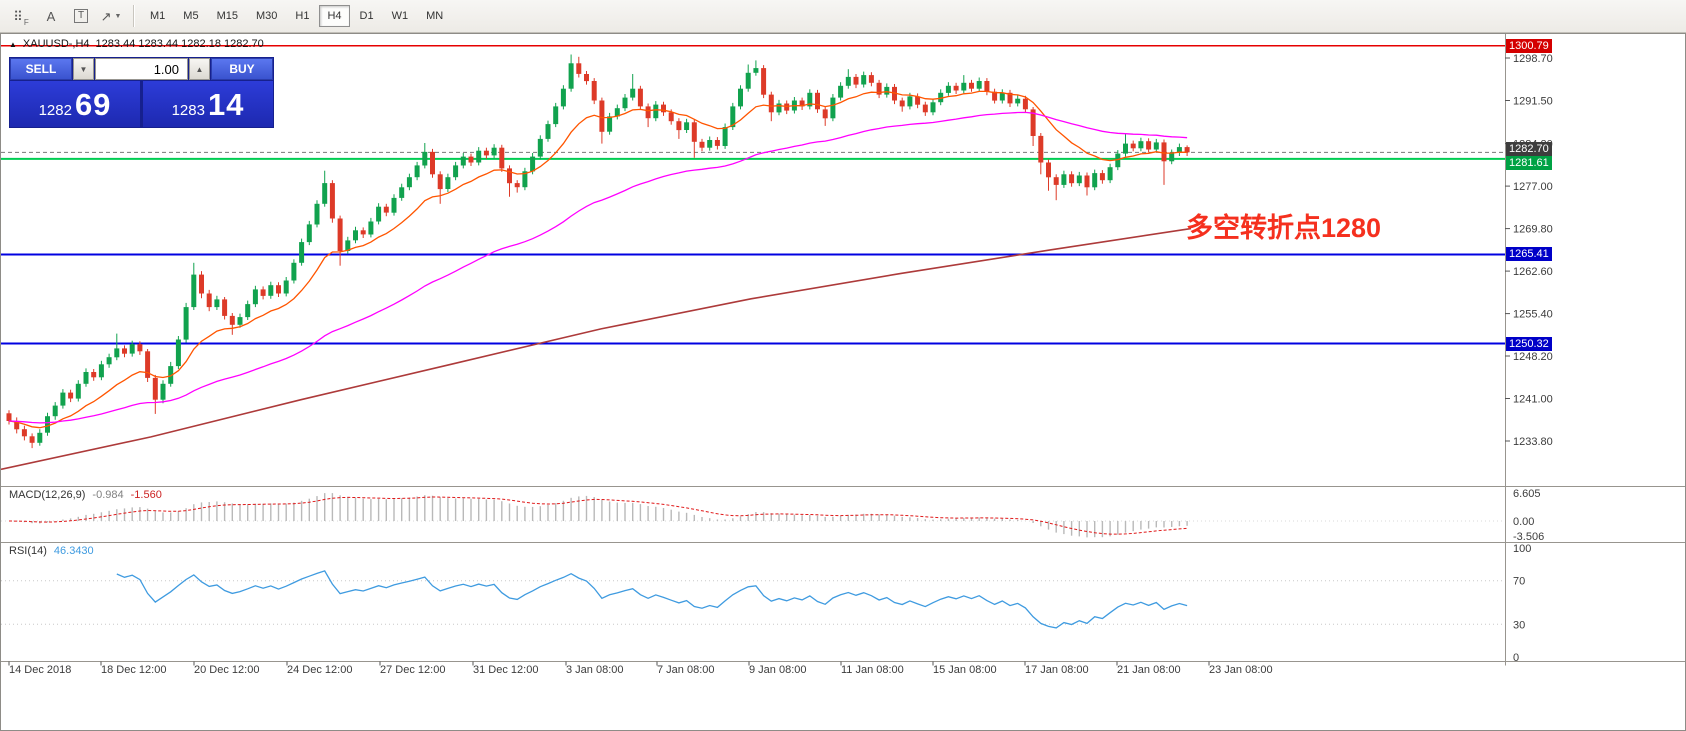 Image resolution: width=1686 pixels, height=731 pixels. What do you see at coordinates (226, 670) in the screenshot?
I see `svg-text: 20 Dec 12:00` at bounding box center [226, 670].